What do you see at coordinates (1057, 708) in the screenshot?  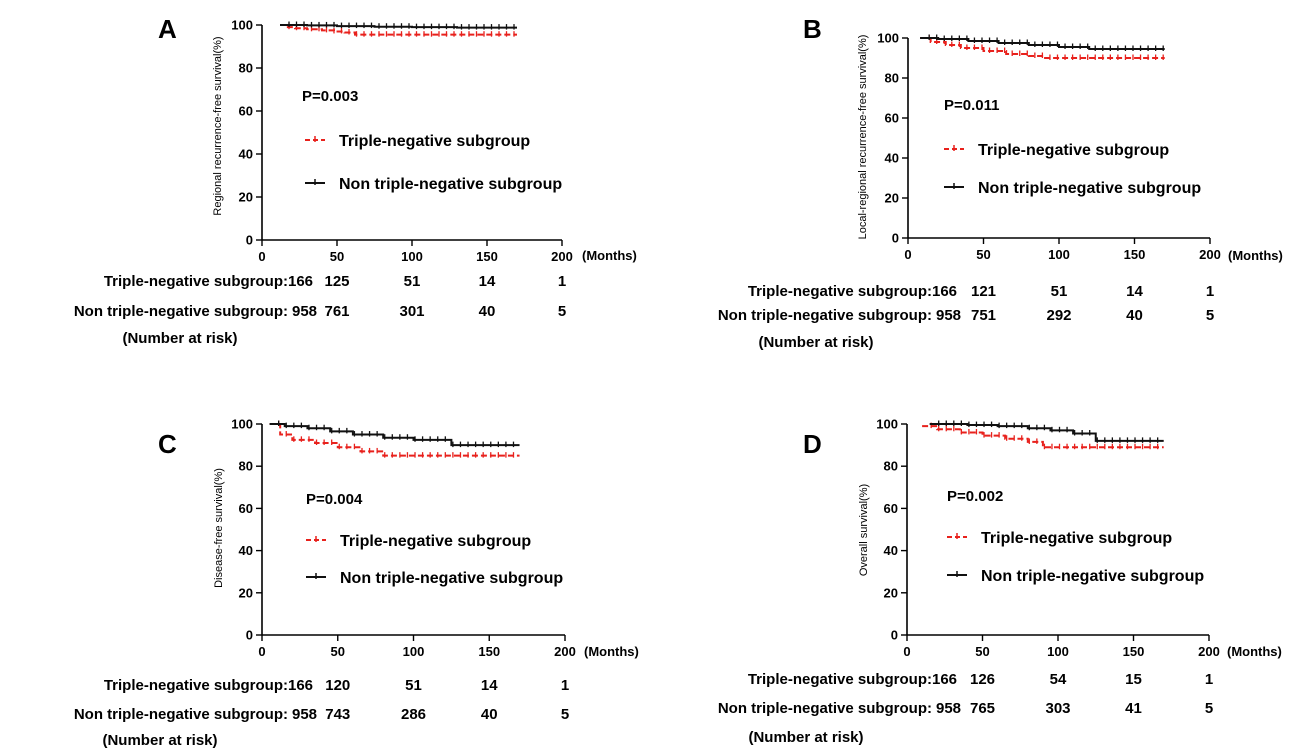 I see `risk-value: 303` at bounding box center [1057, 708].